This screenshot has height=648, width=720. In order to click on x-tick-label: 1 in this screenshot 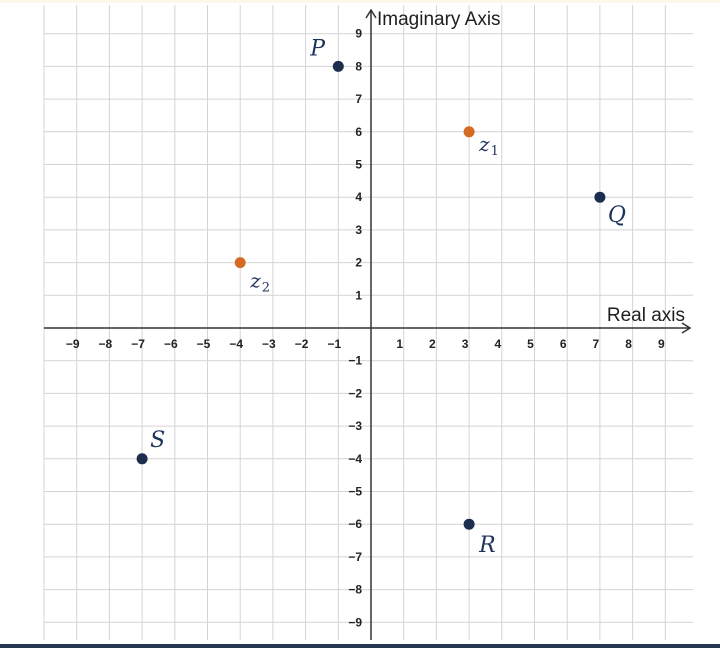, I will do `click(399, 344)`.